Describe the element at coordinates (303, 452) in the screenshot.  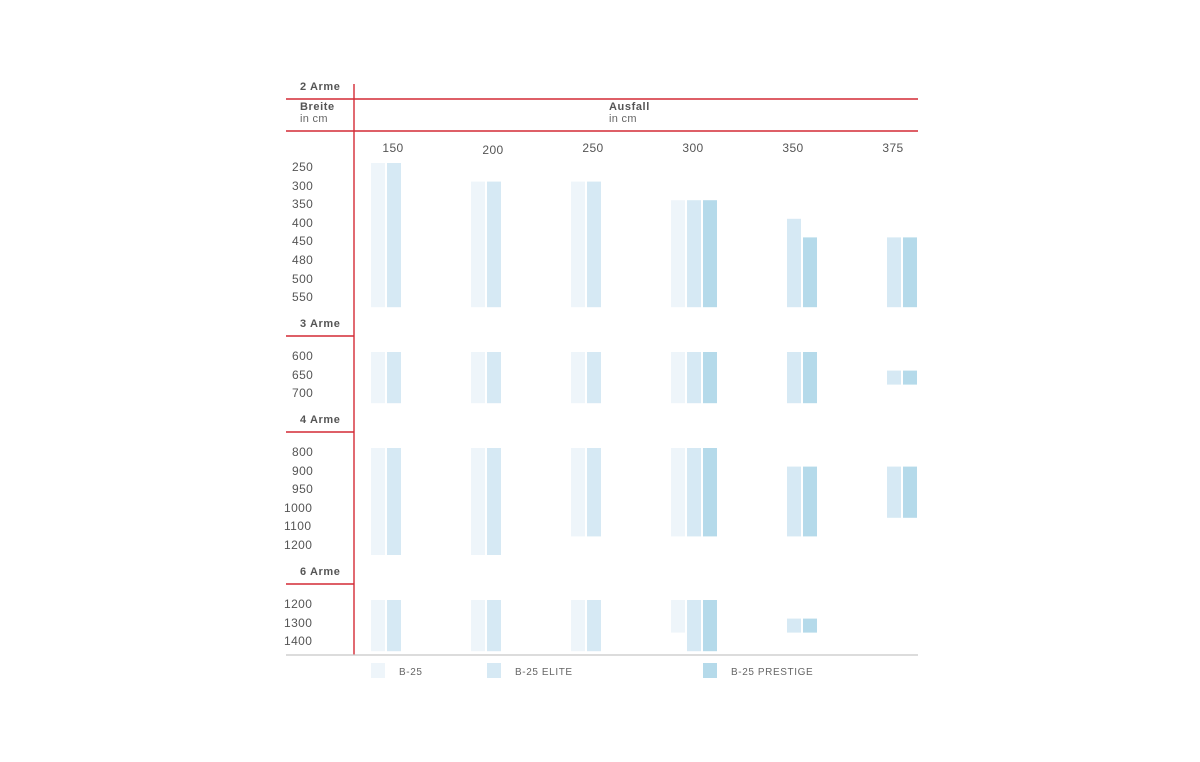
I see `breite-tick-label: 800` at that location.